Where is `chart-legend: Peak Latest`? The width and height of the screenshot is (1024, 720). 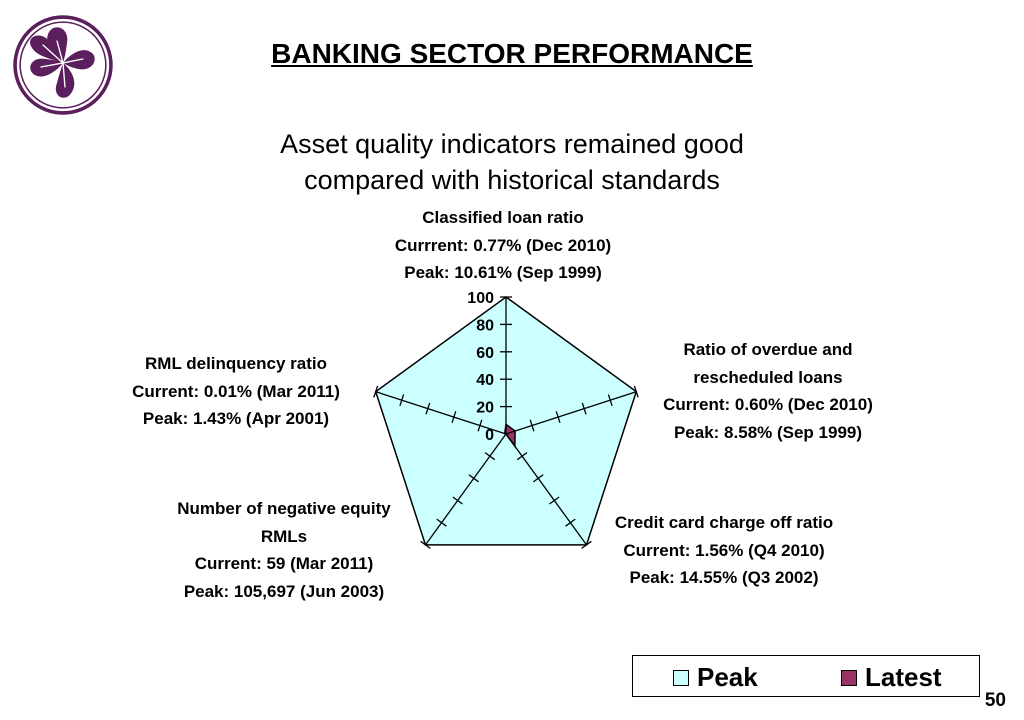 chart-legend: Peak Latest is located at coordinates (806, 676).